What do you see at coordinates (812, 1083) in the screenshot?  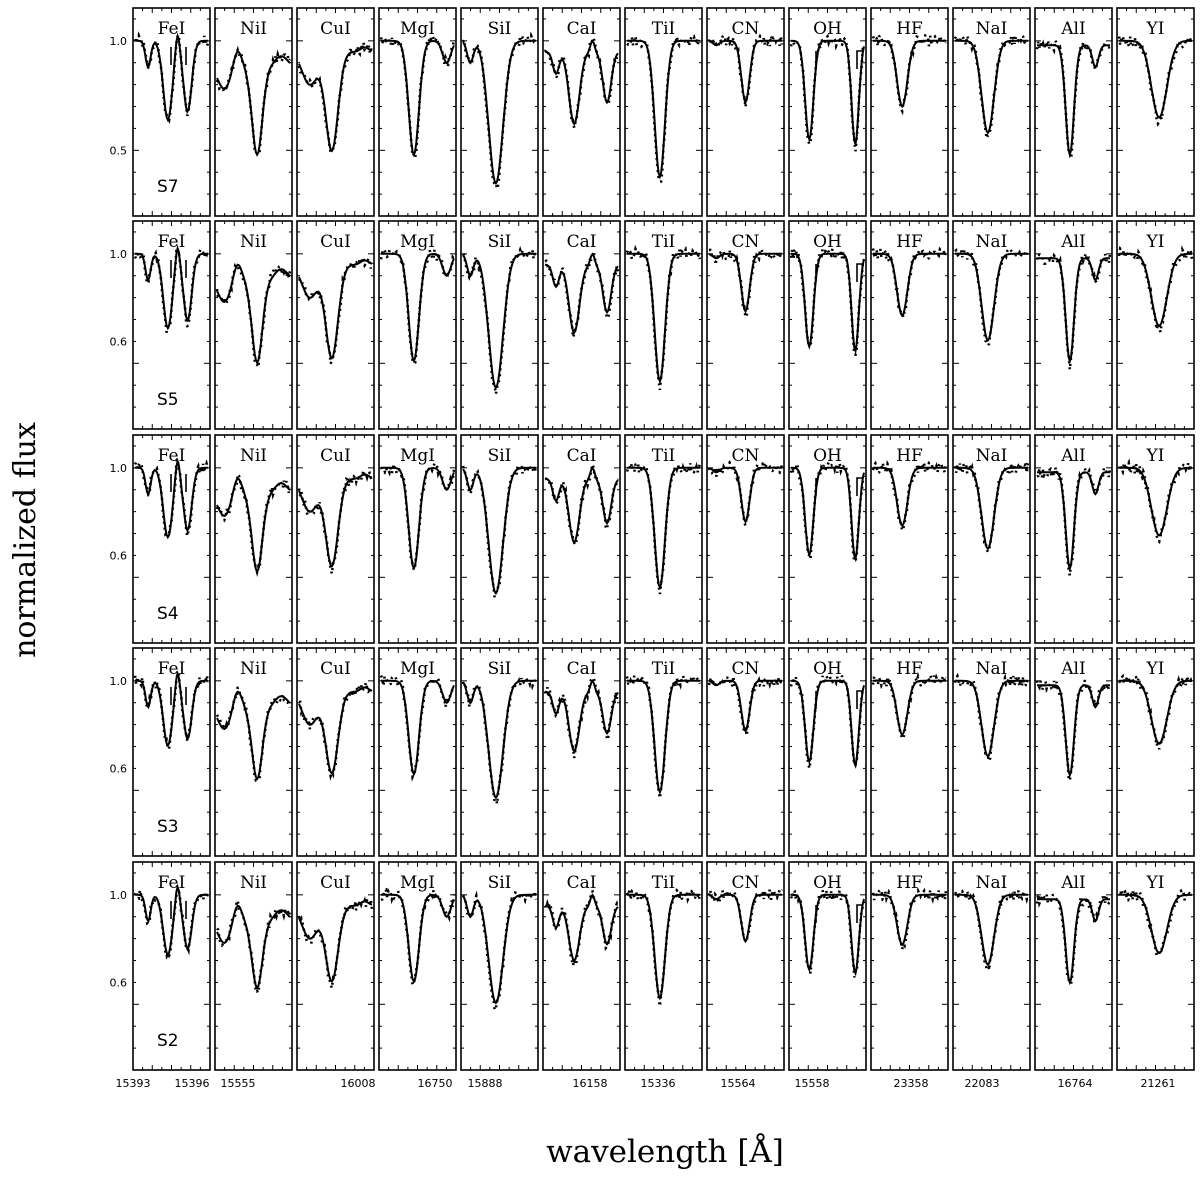 I see `x-tick-label: 15558` at bounding box center [812, 1083].